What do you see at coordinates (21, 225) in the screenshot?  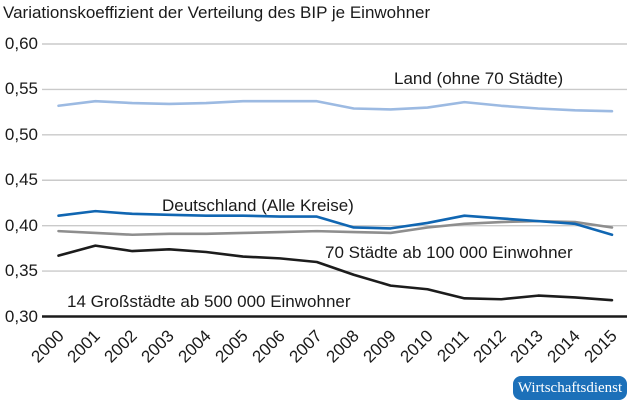 I see `y-tick-label: 0,40` at bounding box center [21, 225].